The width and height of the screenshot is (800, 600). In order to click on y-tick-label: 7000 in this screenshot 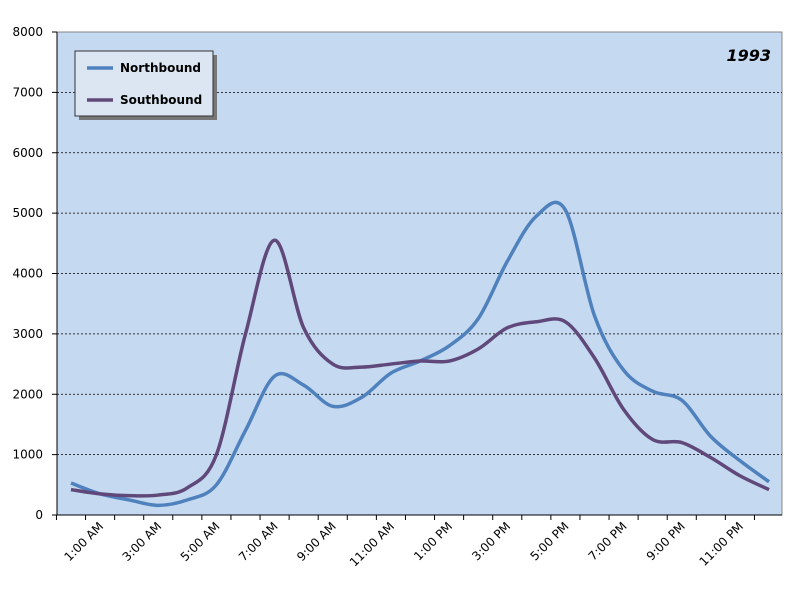, I will do `click(27, 92)`.